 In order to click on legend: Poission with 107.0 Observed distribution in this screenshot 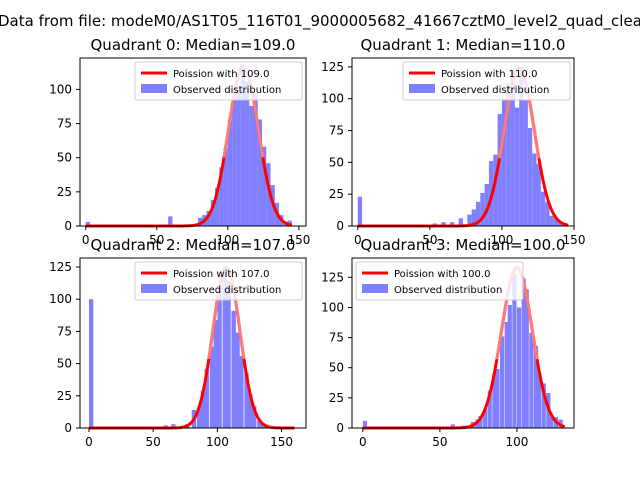, I will do `click(218, 281)`.